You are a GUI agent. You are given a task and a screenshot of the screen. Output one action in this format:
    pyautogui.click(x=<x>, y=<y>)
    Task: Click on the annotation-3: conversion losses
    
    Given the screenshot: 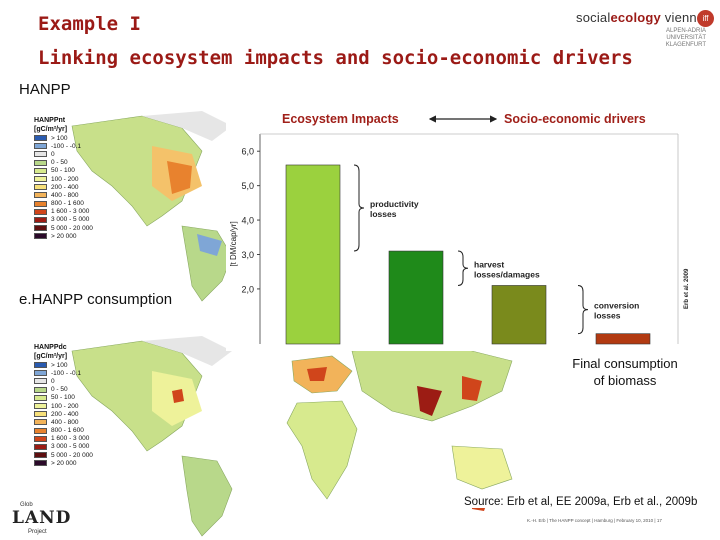 What is the action you would take?
    pyautogui.click(x=616, y=311)
    